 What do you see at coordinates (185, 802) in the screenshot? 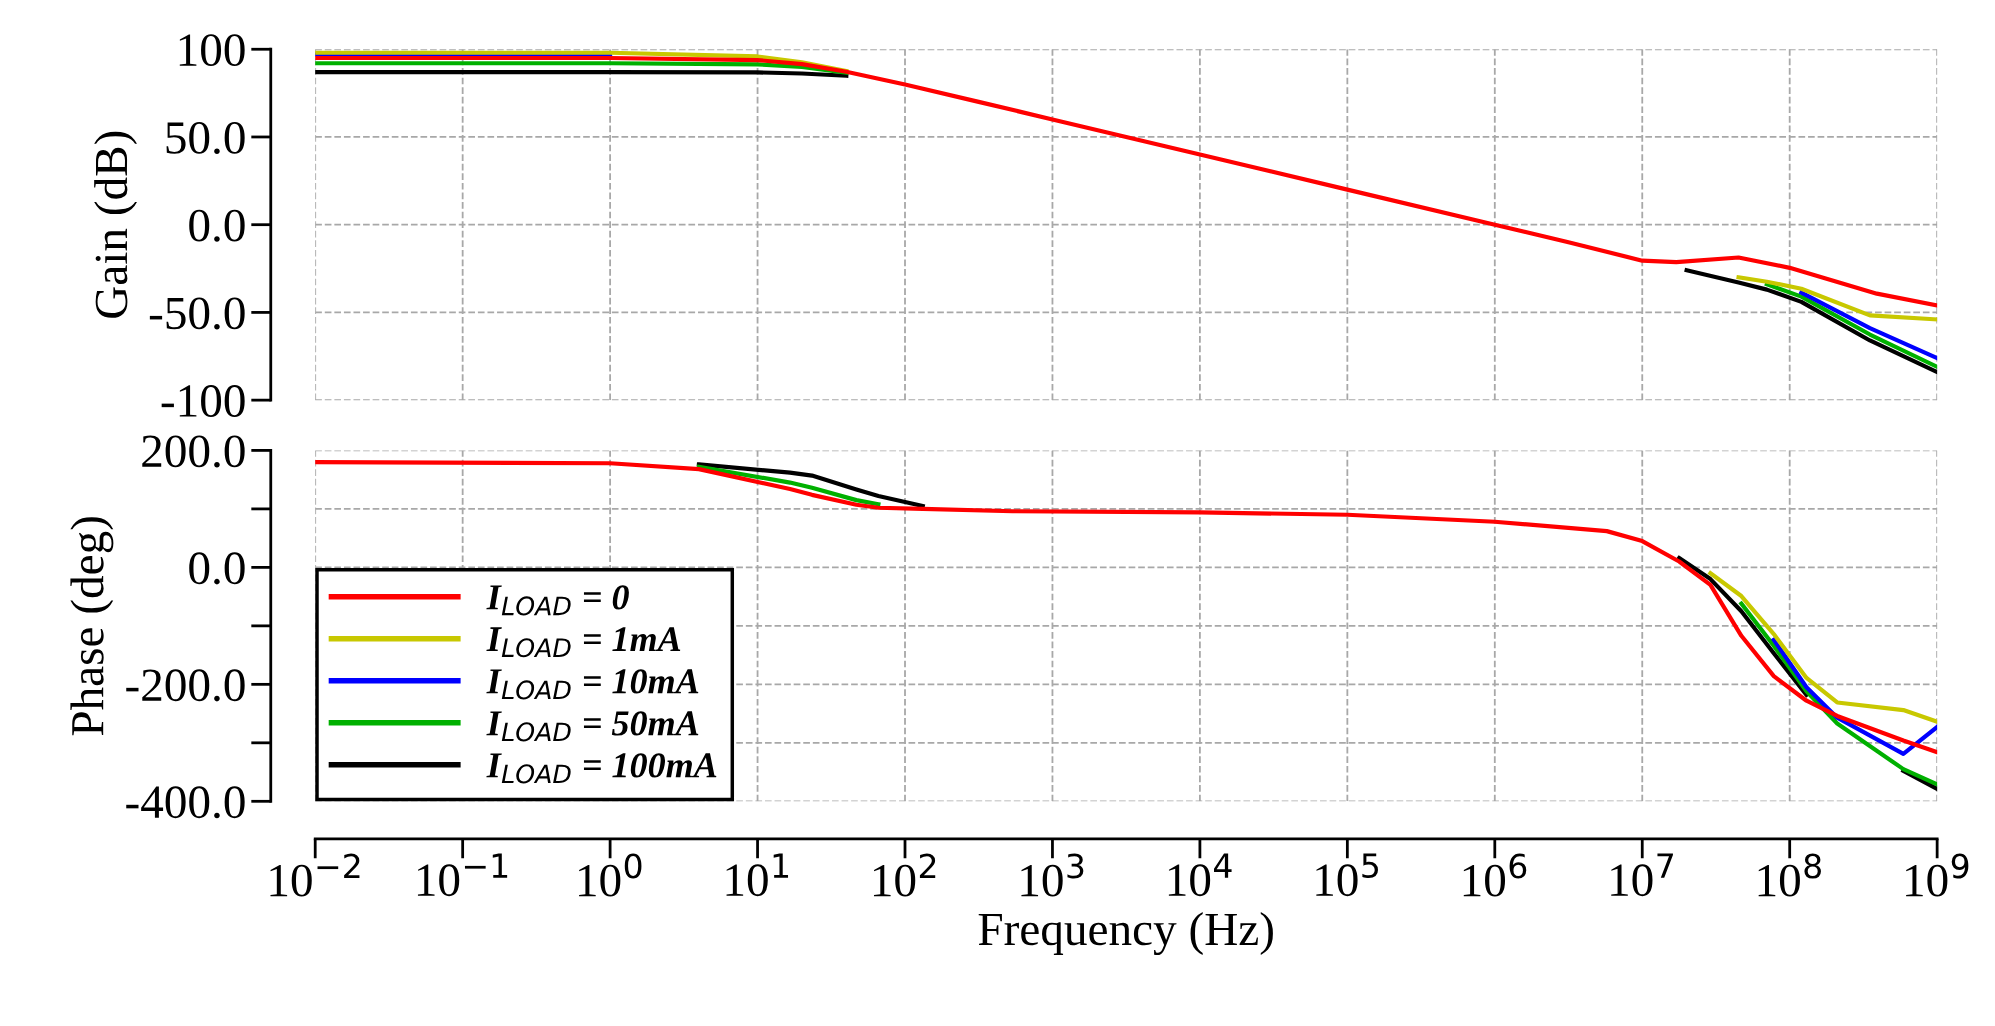
I see `y-tick-label: -400.0` at bounding box center [185, 802].